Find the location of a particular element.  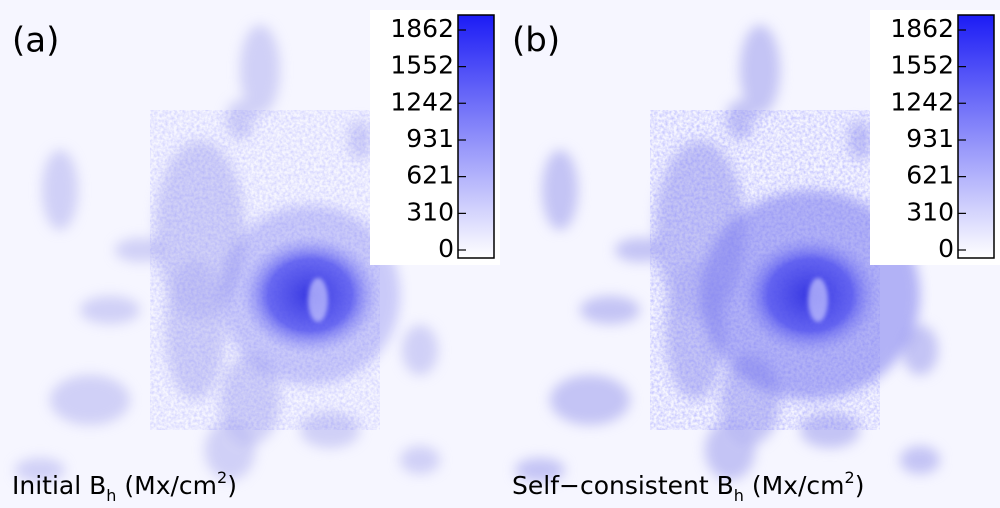

panel-label: (b) is located at coordinates (536, 41).